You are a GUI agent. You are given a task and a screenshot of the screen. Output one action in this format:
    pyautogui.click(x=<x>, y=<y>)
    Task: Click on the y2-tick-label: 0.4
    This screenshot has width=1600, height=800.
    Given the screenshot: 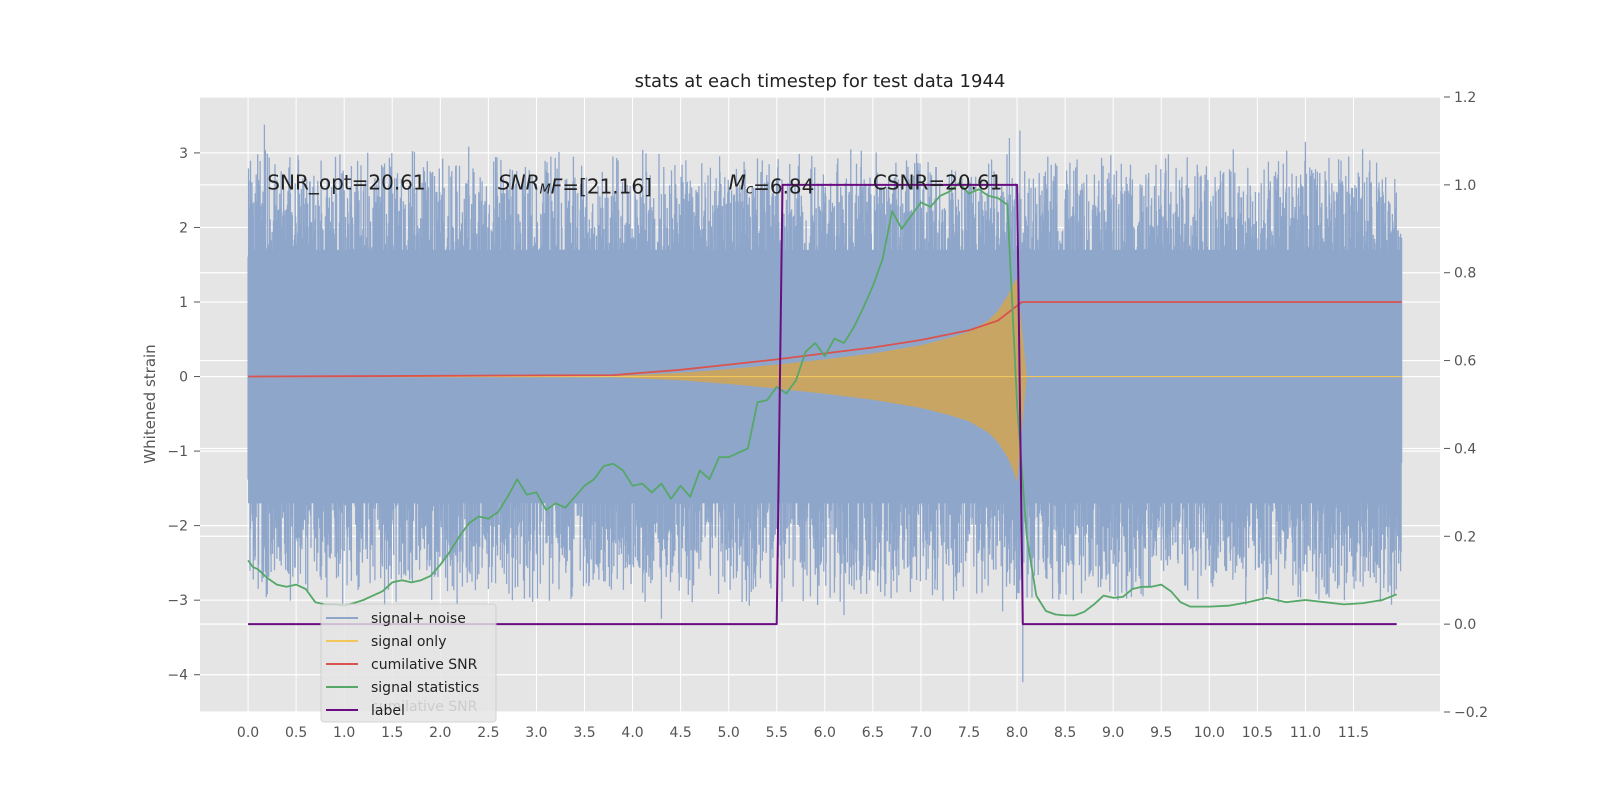 What is the action you would take?
    pyautogui.click(x=1465, y=449)
    